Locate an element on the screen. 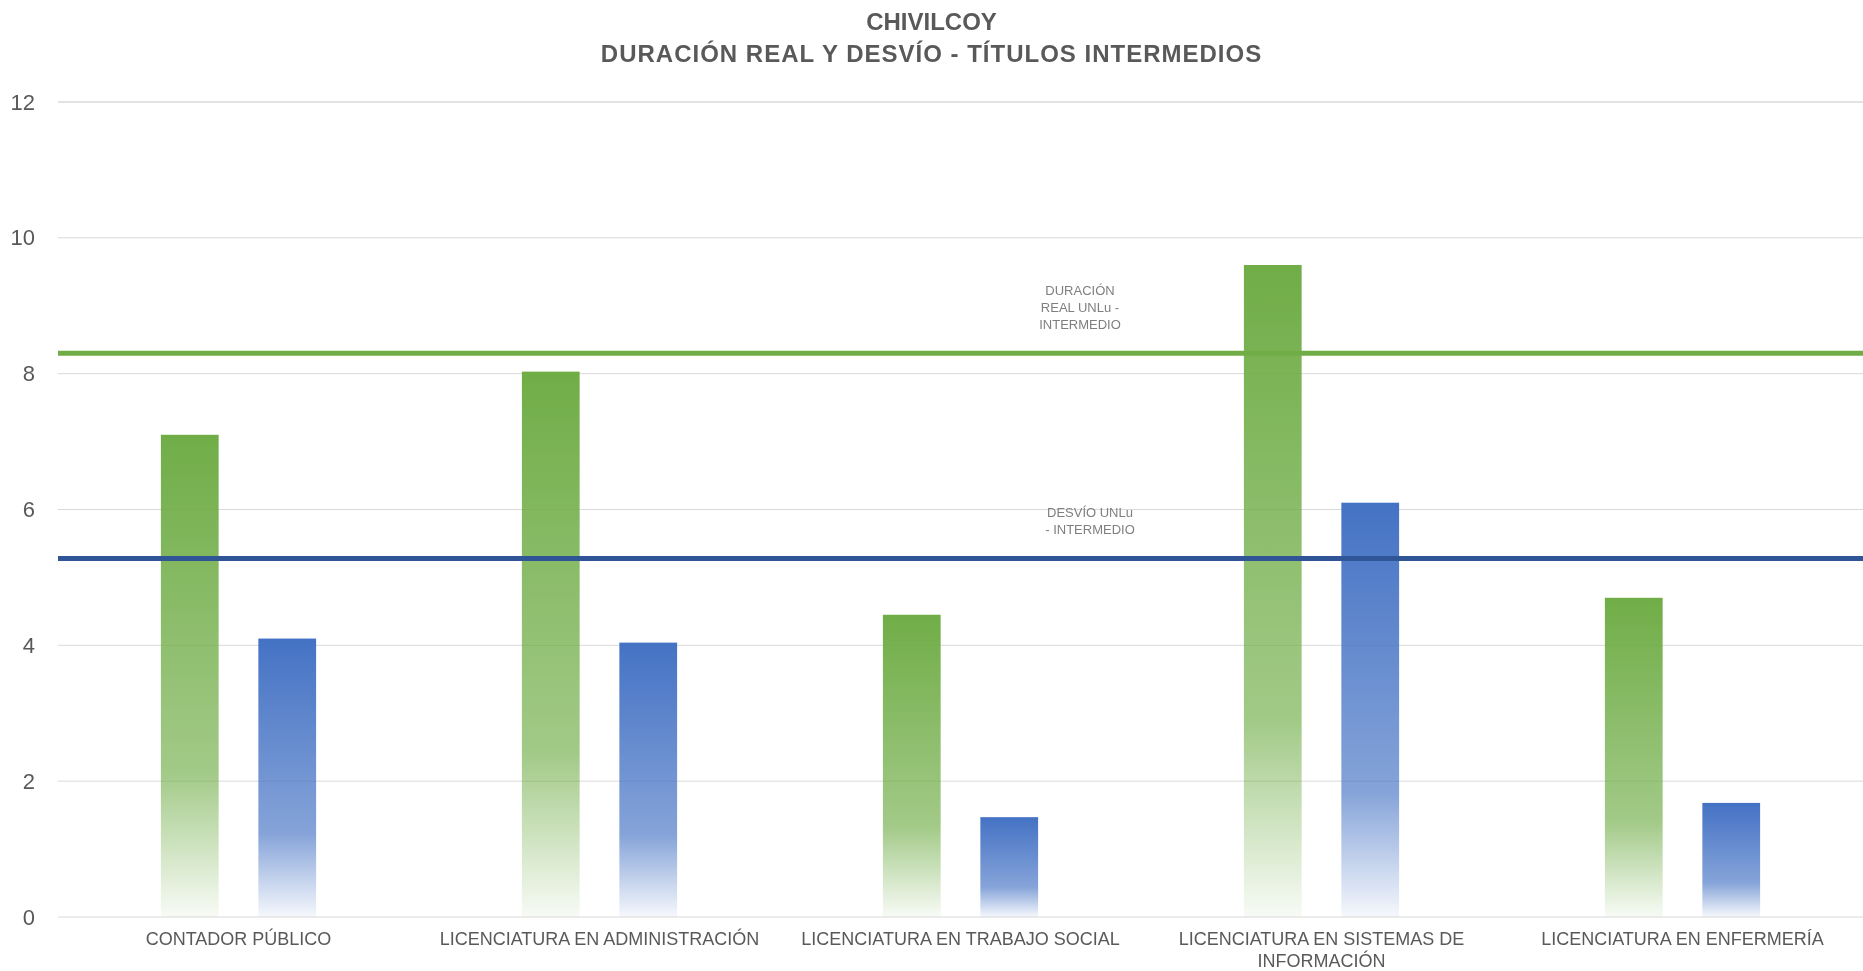 This screenshot has height=971, width=1863. y-tick-label: 0 is located at coordinates (28, 917).